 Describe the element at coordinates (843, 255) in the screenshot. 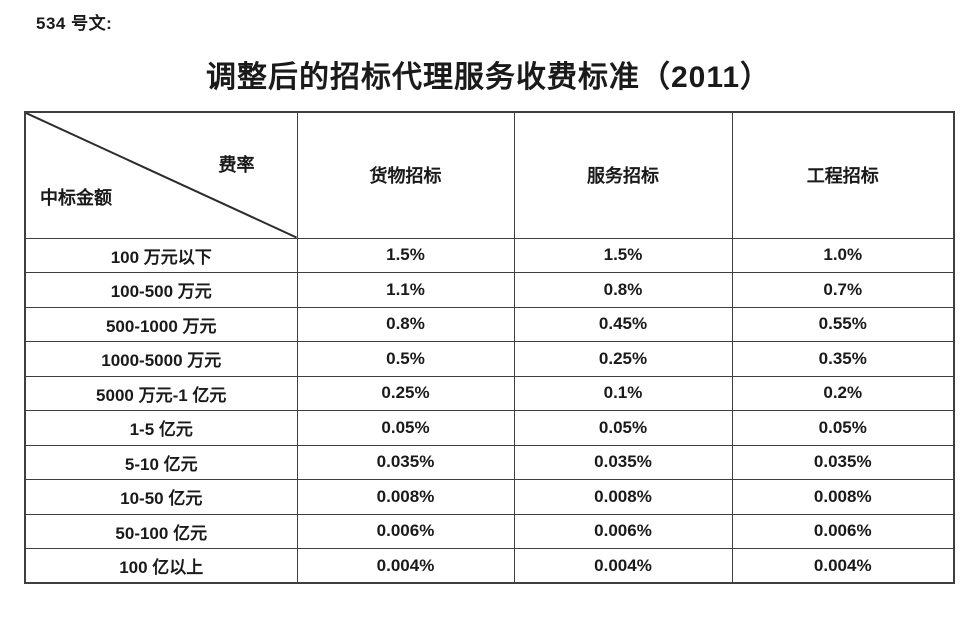

I see `rate-cell: 1.0%` at that location.